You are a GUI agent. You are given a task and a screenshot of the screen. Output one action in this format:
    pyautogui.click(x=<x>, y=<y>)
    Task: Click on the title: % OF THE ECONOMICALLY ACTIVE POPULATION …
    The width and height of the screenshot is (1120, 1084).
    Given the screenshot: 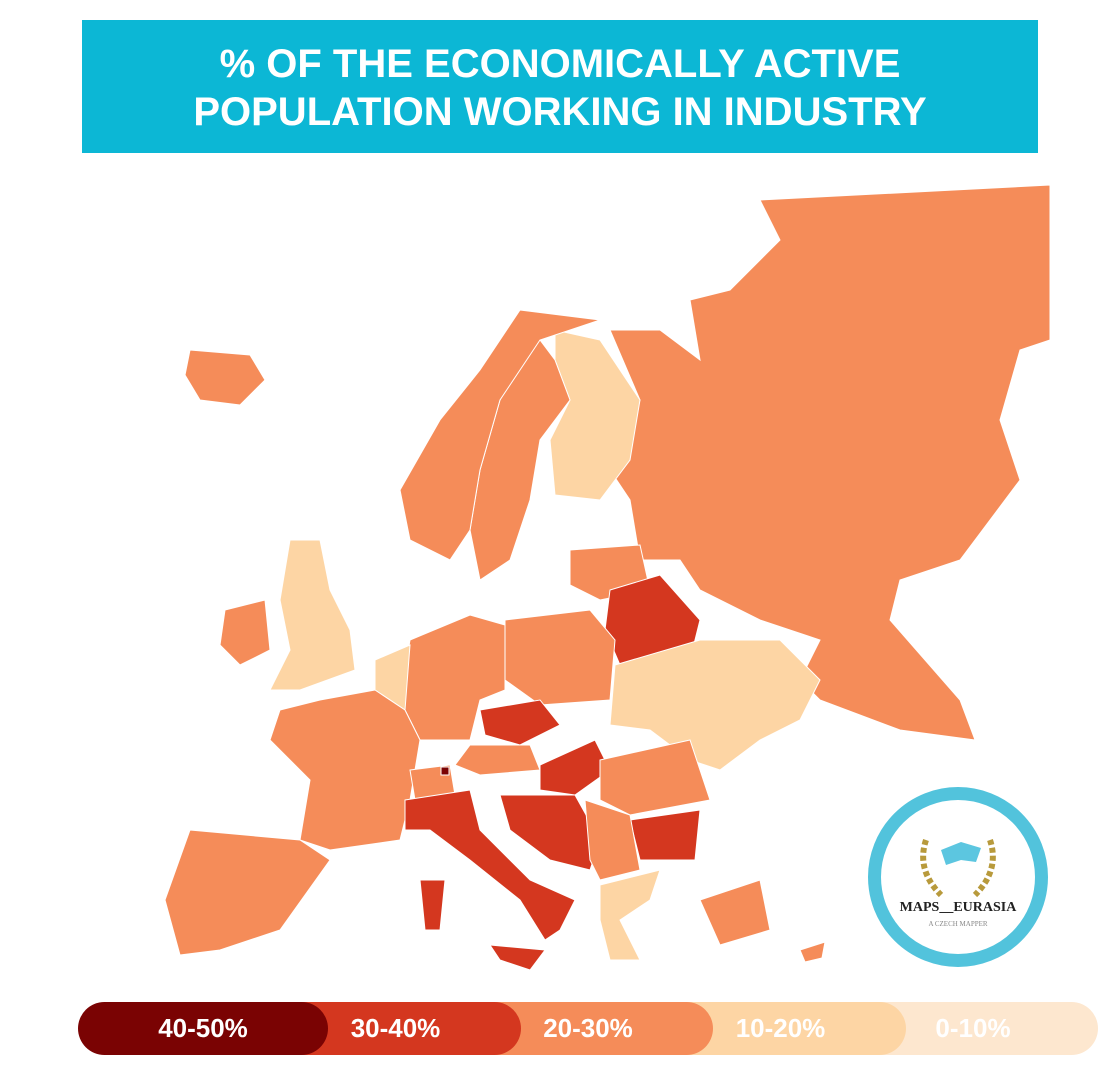 What is the action you would take?
    pyautogui.click(x=560, y=86)
    